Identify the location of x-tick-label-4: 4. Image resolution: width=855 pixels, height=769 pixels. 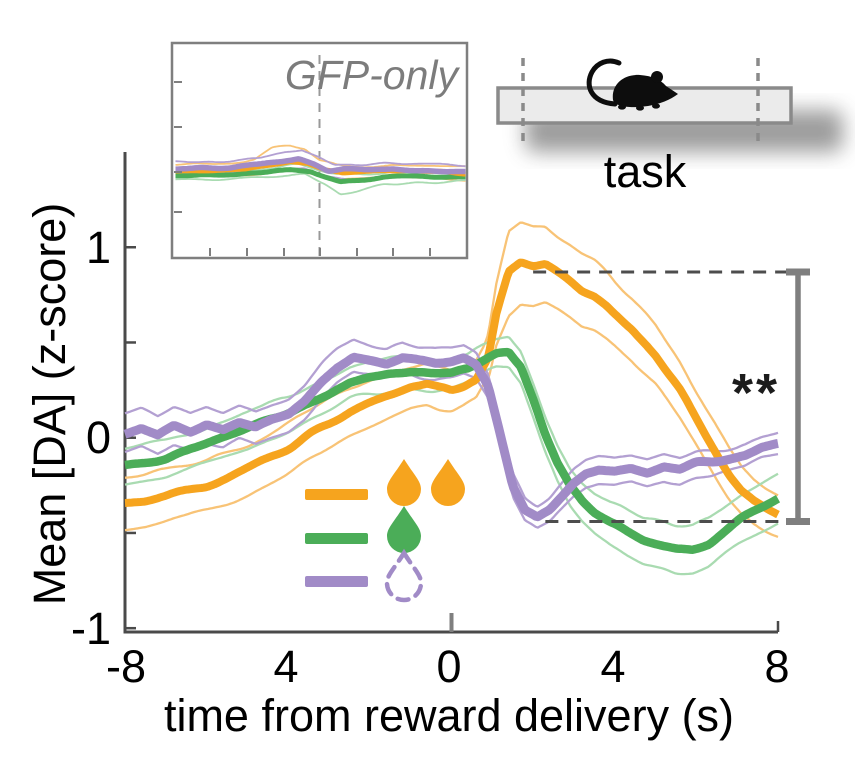
(613, 666).